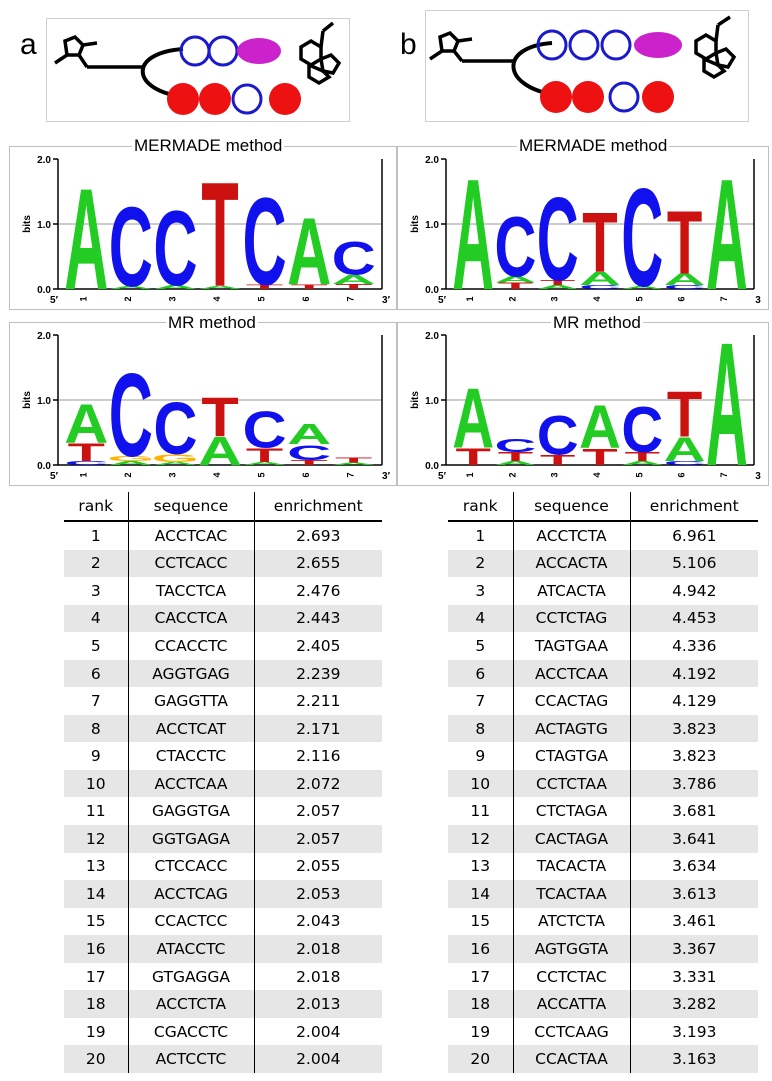  I want to click on table-cell-rank: 6, so click(96, 673).